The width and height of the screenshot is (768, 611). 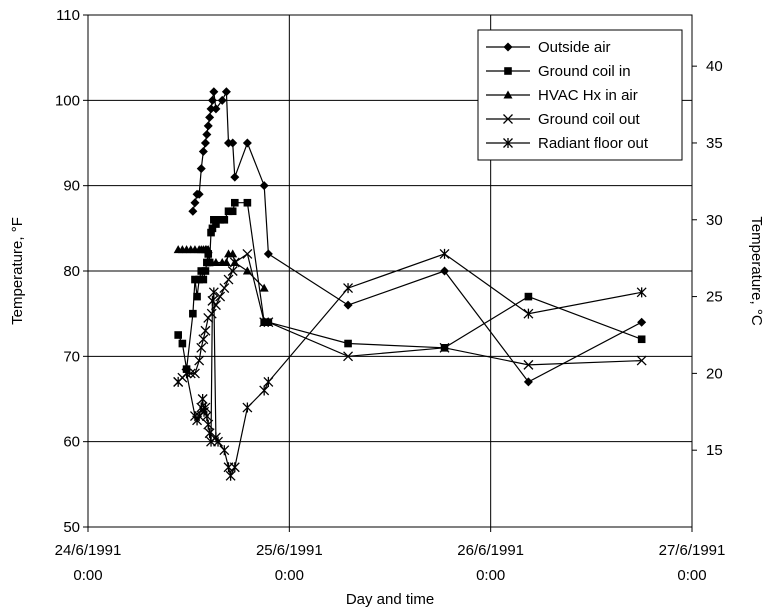 I want to click on y-tick-label: 90, so click(x=71, y=186).